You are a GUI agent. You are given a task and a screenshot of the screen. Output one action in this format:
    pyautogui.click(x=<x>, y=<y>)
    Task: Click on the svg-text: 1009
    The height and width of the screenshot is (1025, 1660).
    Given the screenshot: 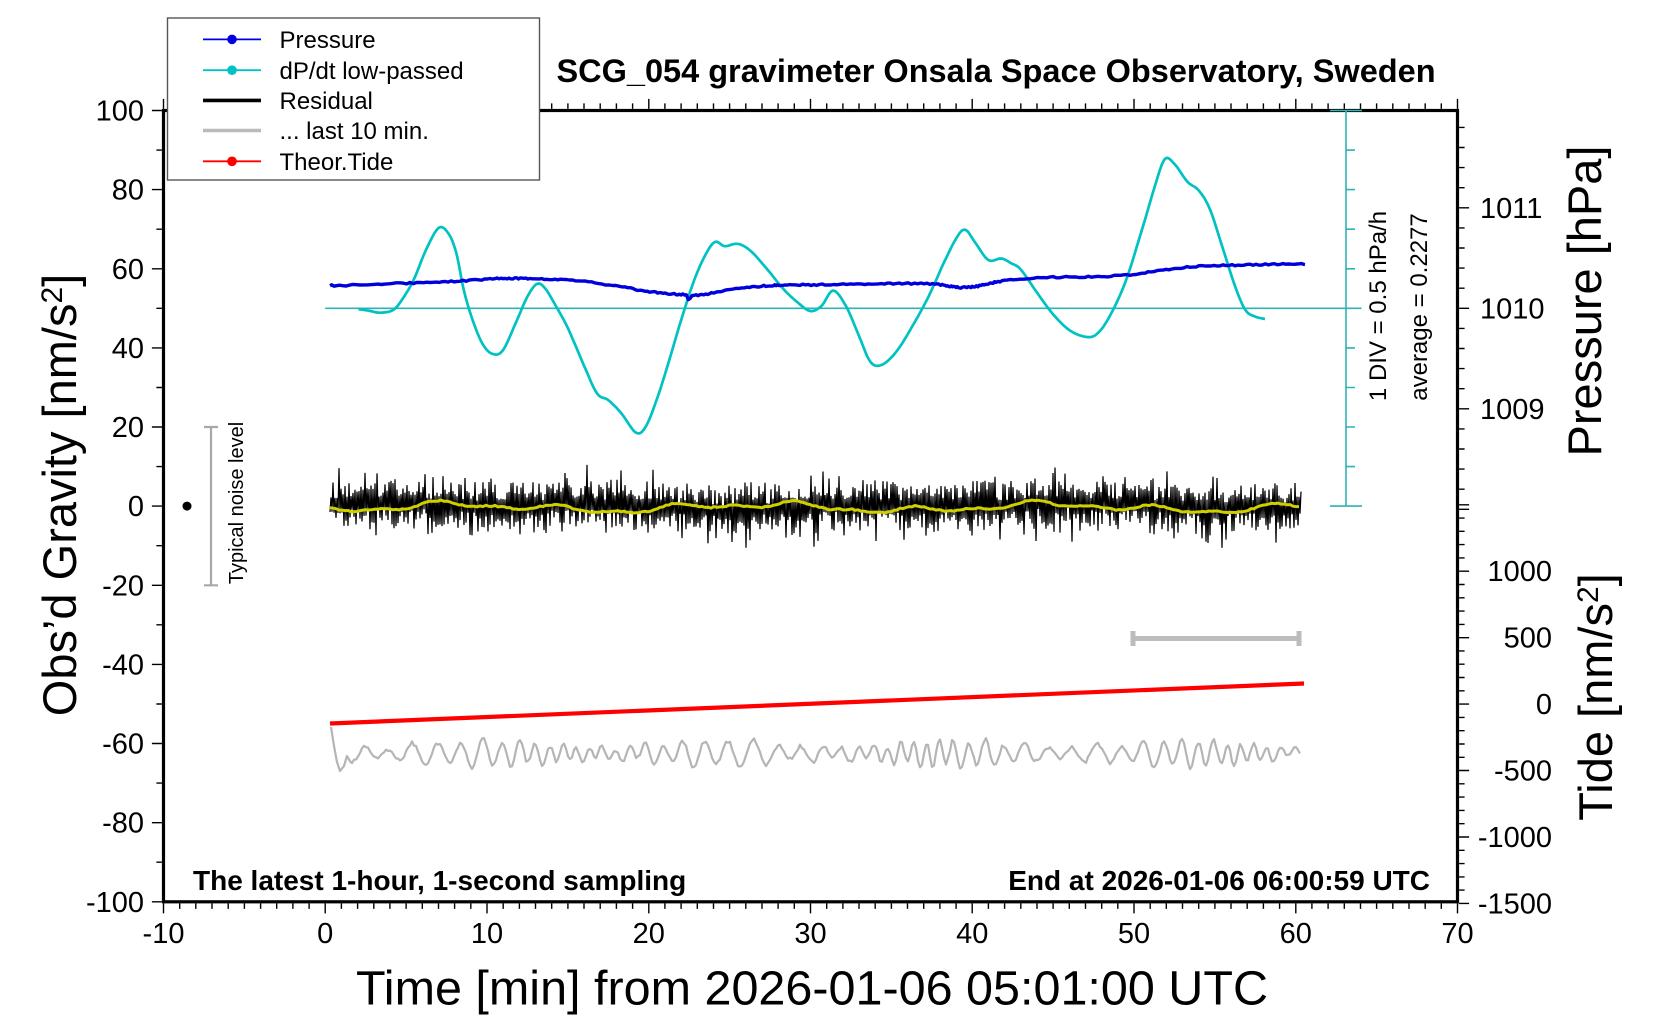 What is the action you would take?
    pyautogui.click(x=1512, y=410)
    